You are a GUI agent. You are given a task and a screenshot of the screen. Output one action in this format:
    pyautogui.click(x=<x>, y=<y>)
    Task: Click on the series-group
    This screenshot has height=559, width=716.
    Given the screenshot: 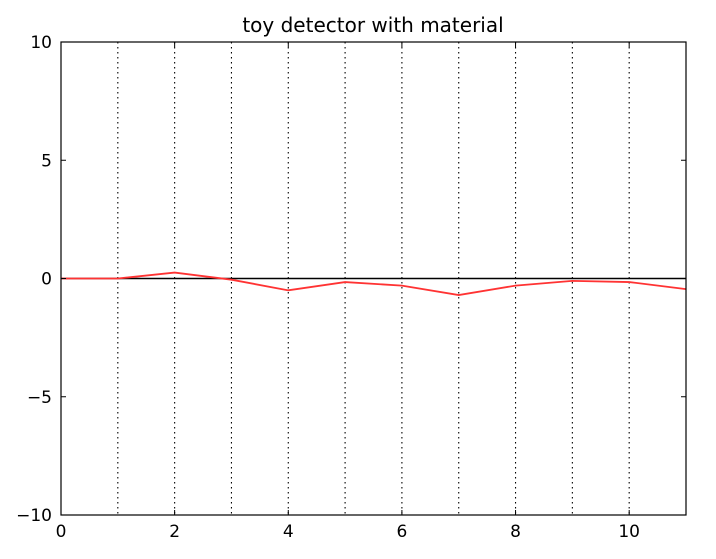 What is the action you would take?
    pyautogui.click(x=373, y=283)
    